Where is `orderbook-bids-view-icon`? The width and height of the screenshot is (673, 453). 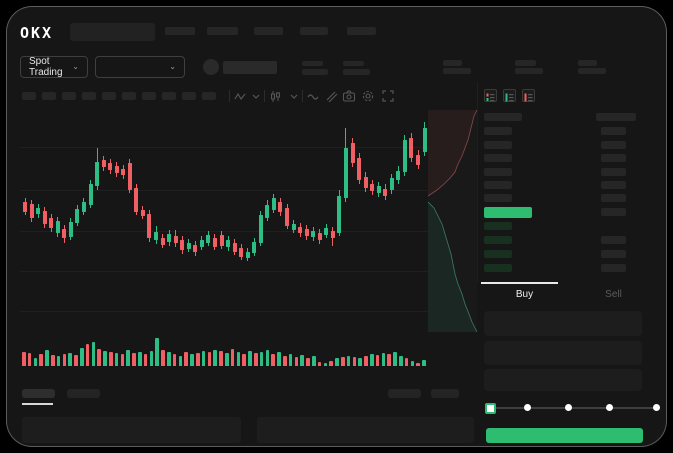 orderbook-bids-view-icon is located at coordinates (509, 95).